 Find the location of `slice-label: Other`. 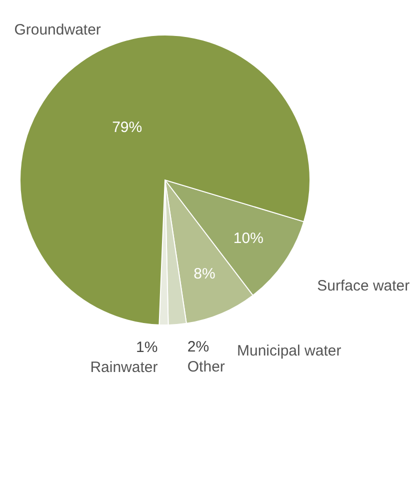

slice-label: Other is located at coordinates (206, 367).